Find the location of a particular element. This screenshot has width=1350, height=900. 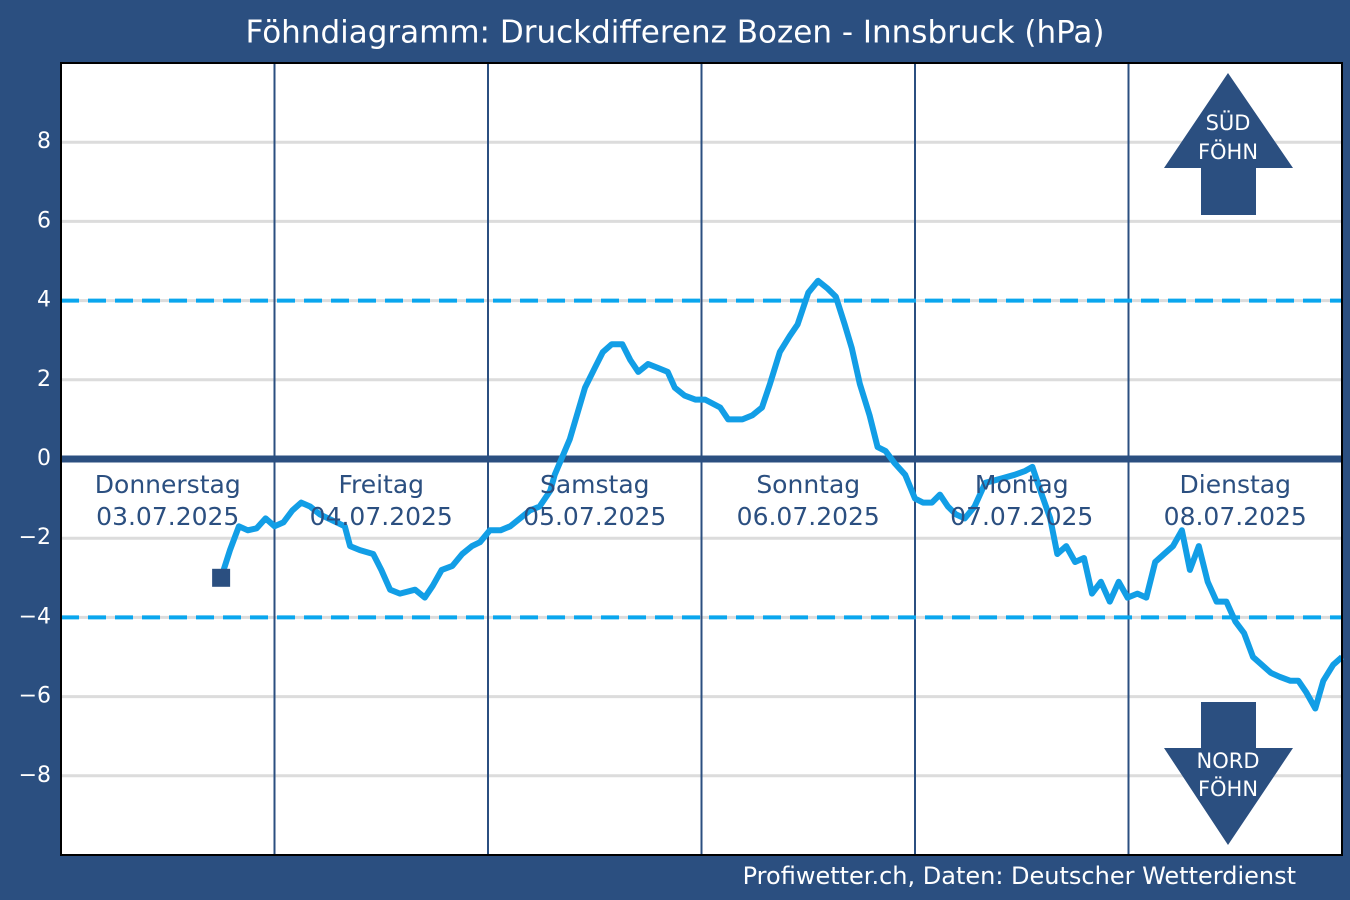

day-name: Samstag is located at coordinates (595, 484).